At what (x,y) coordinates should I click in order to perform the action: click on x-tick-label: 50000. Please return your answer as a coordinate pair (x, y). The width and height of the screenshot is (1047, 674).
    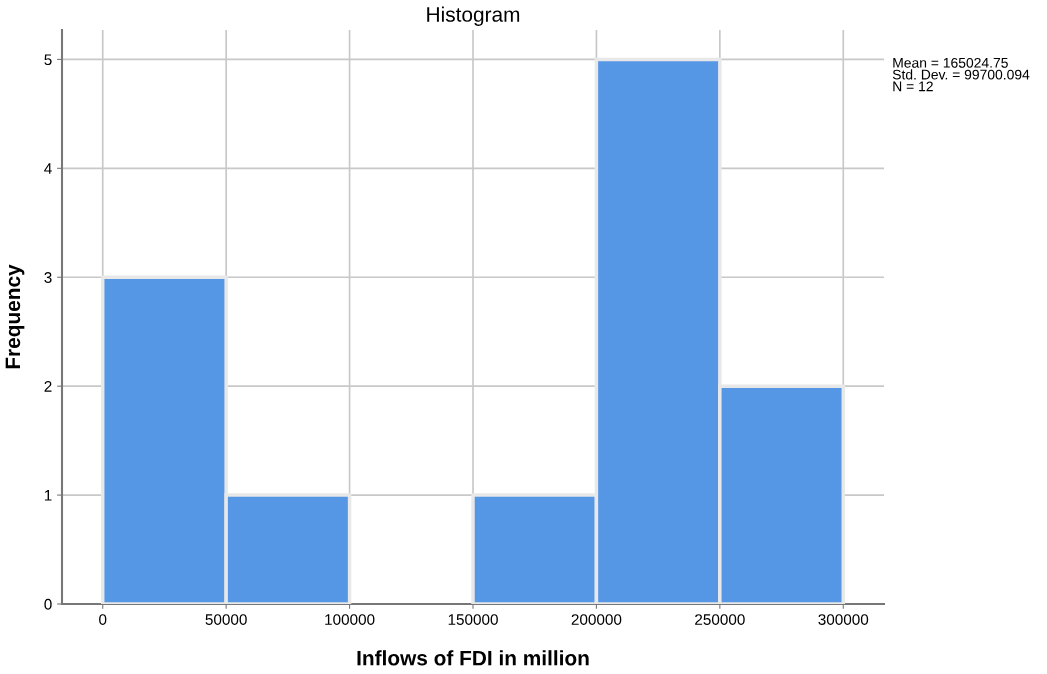
    Looking at the image, I should click on (226, 619).